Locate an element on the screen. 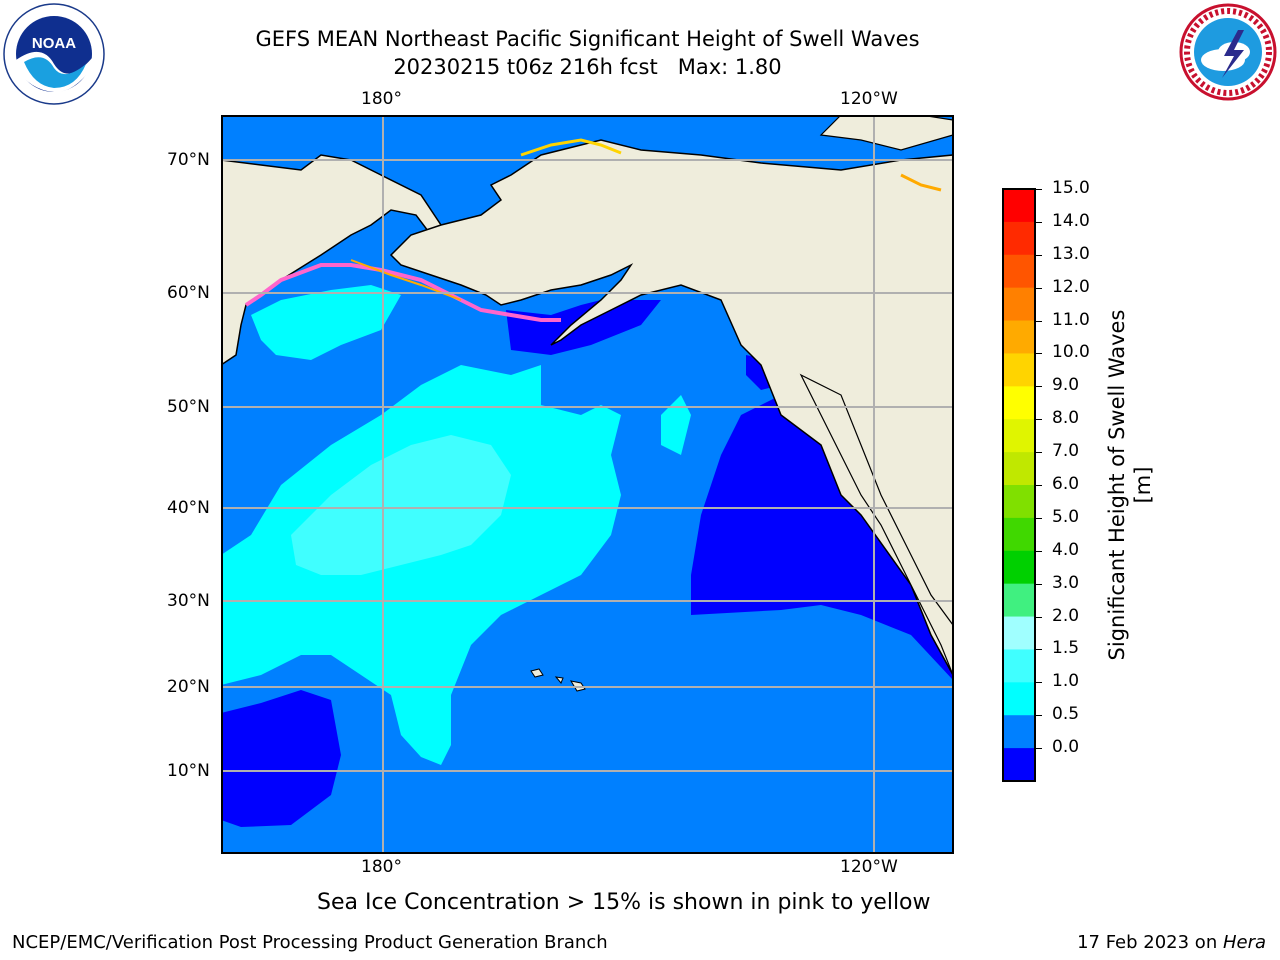  colorbar-tick-label: 8.0 is located at coordinates (1066, 418).